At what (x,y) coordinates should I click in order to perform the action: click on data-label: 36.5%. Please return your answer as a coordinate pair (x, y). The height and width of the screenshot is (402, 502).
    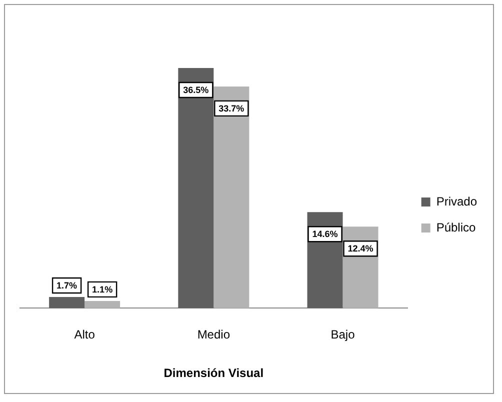
    Looking at the image, I should click on (196, 90).